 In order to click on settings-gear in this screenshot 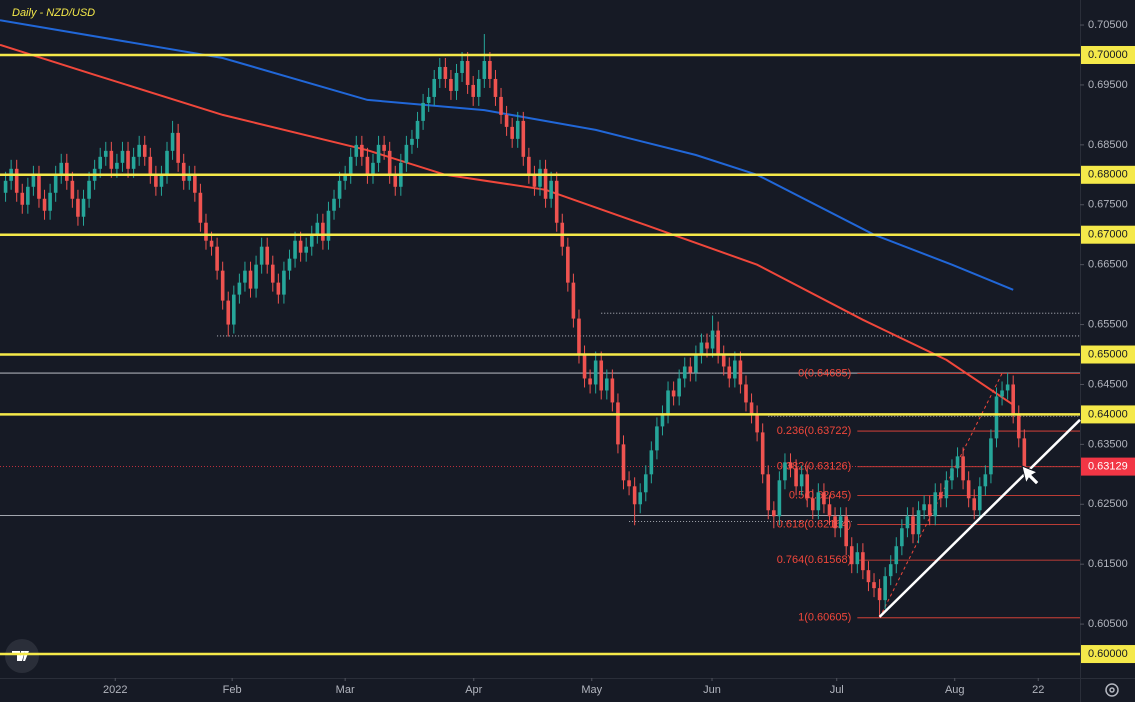, I will do `click(1112, 690)`.